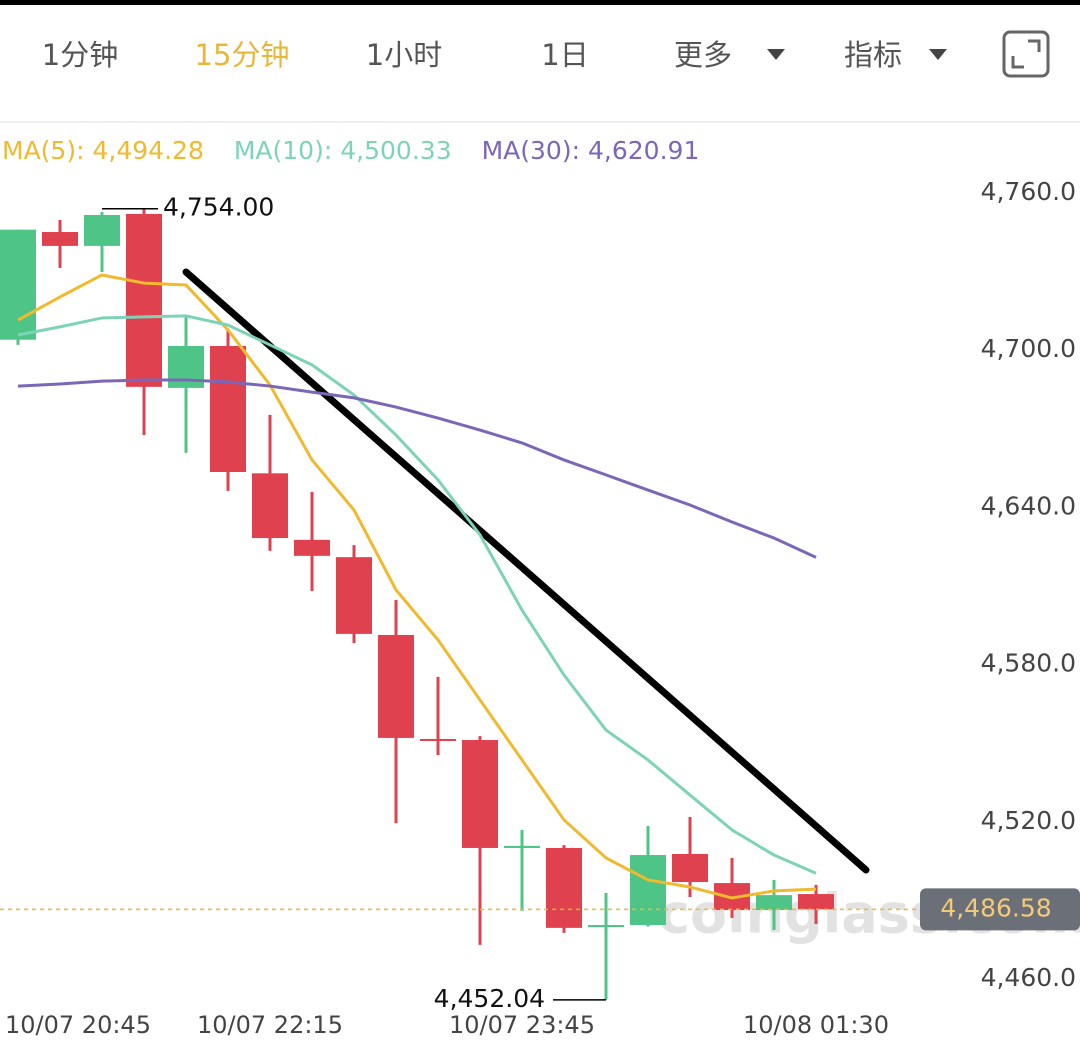 Image resolution: width=1080 pixels, height=1052 pixels. I want to click on tab: 1小时, so click(404, 55).